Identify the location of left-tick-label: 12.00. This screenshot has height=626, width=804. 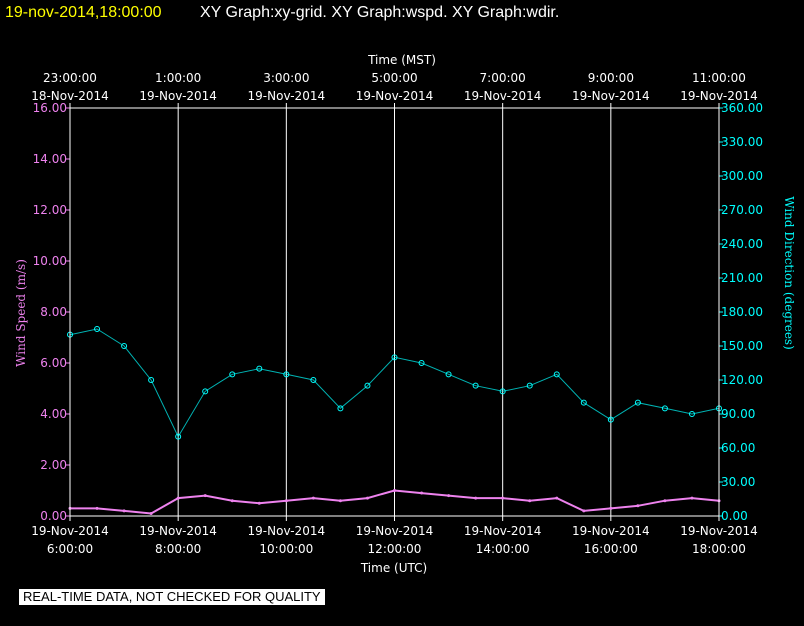
(50, 210).